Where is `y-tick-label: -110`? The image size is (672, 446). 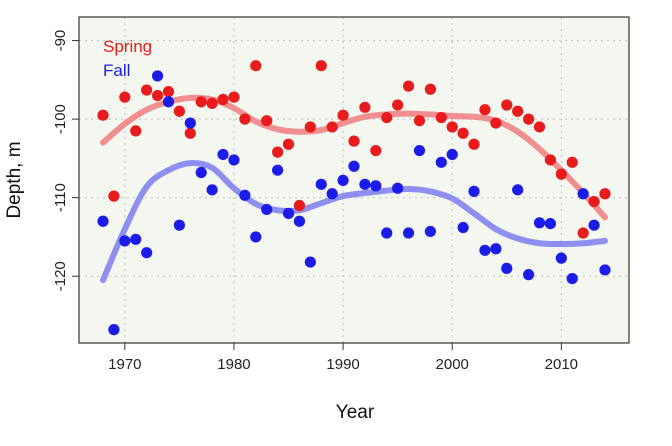
y-tick-label: -110 is located at coordinates (60, 197).